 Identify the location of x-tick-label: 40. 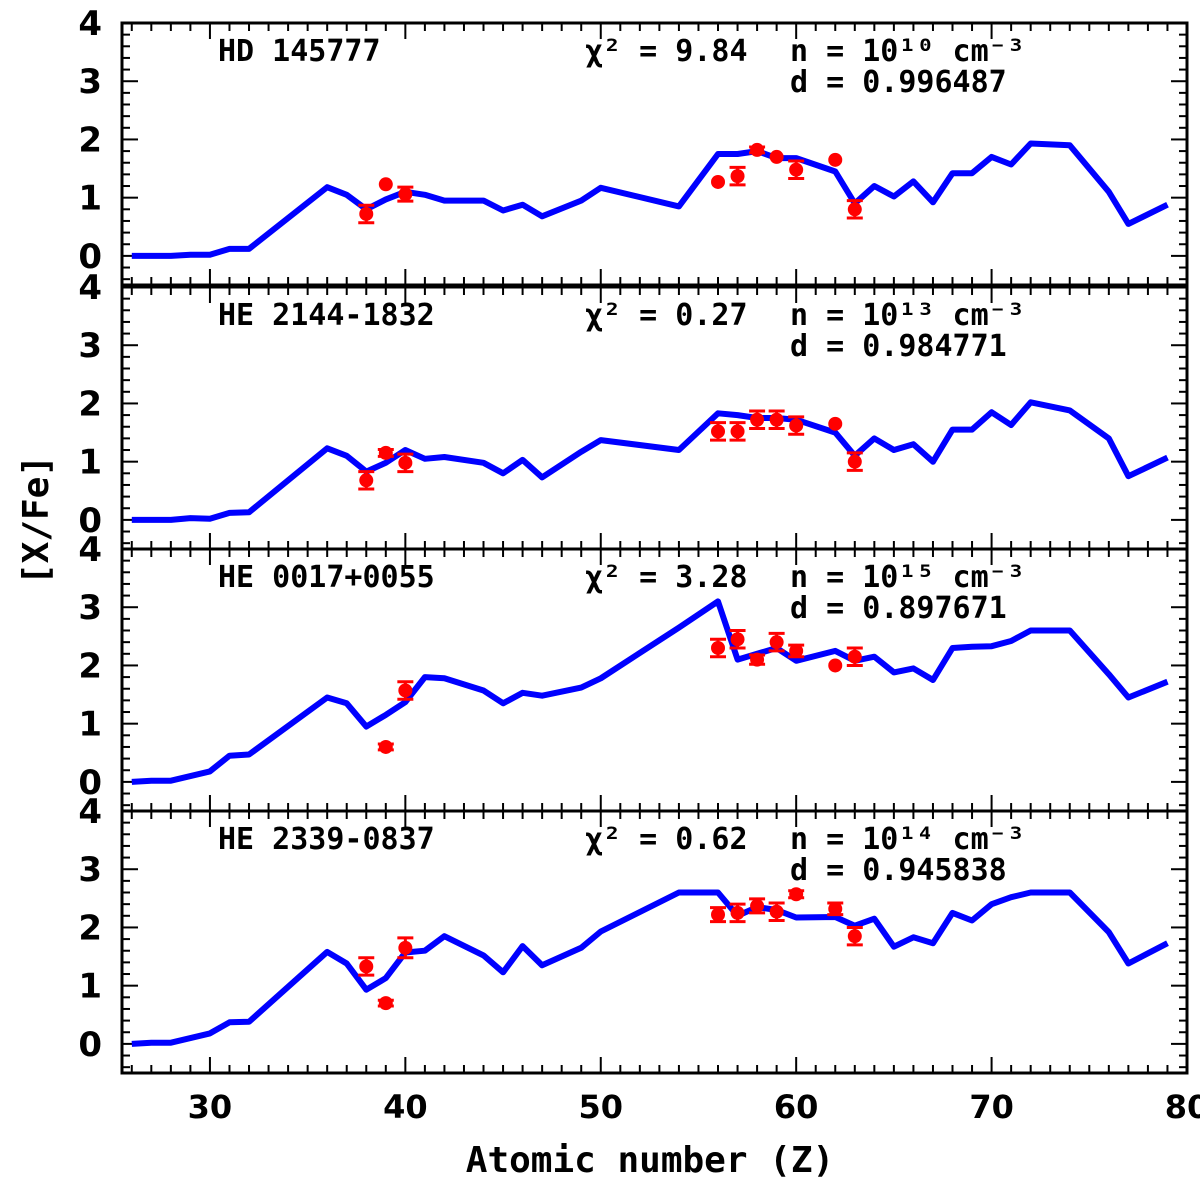
(405, 1107).